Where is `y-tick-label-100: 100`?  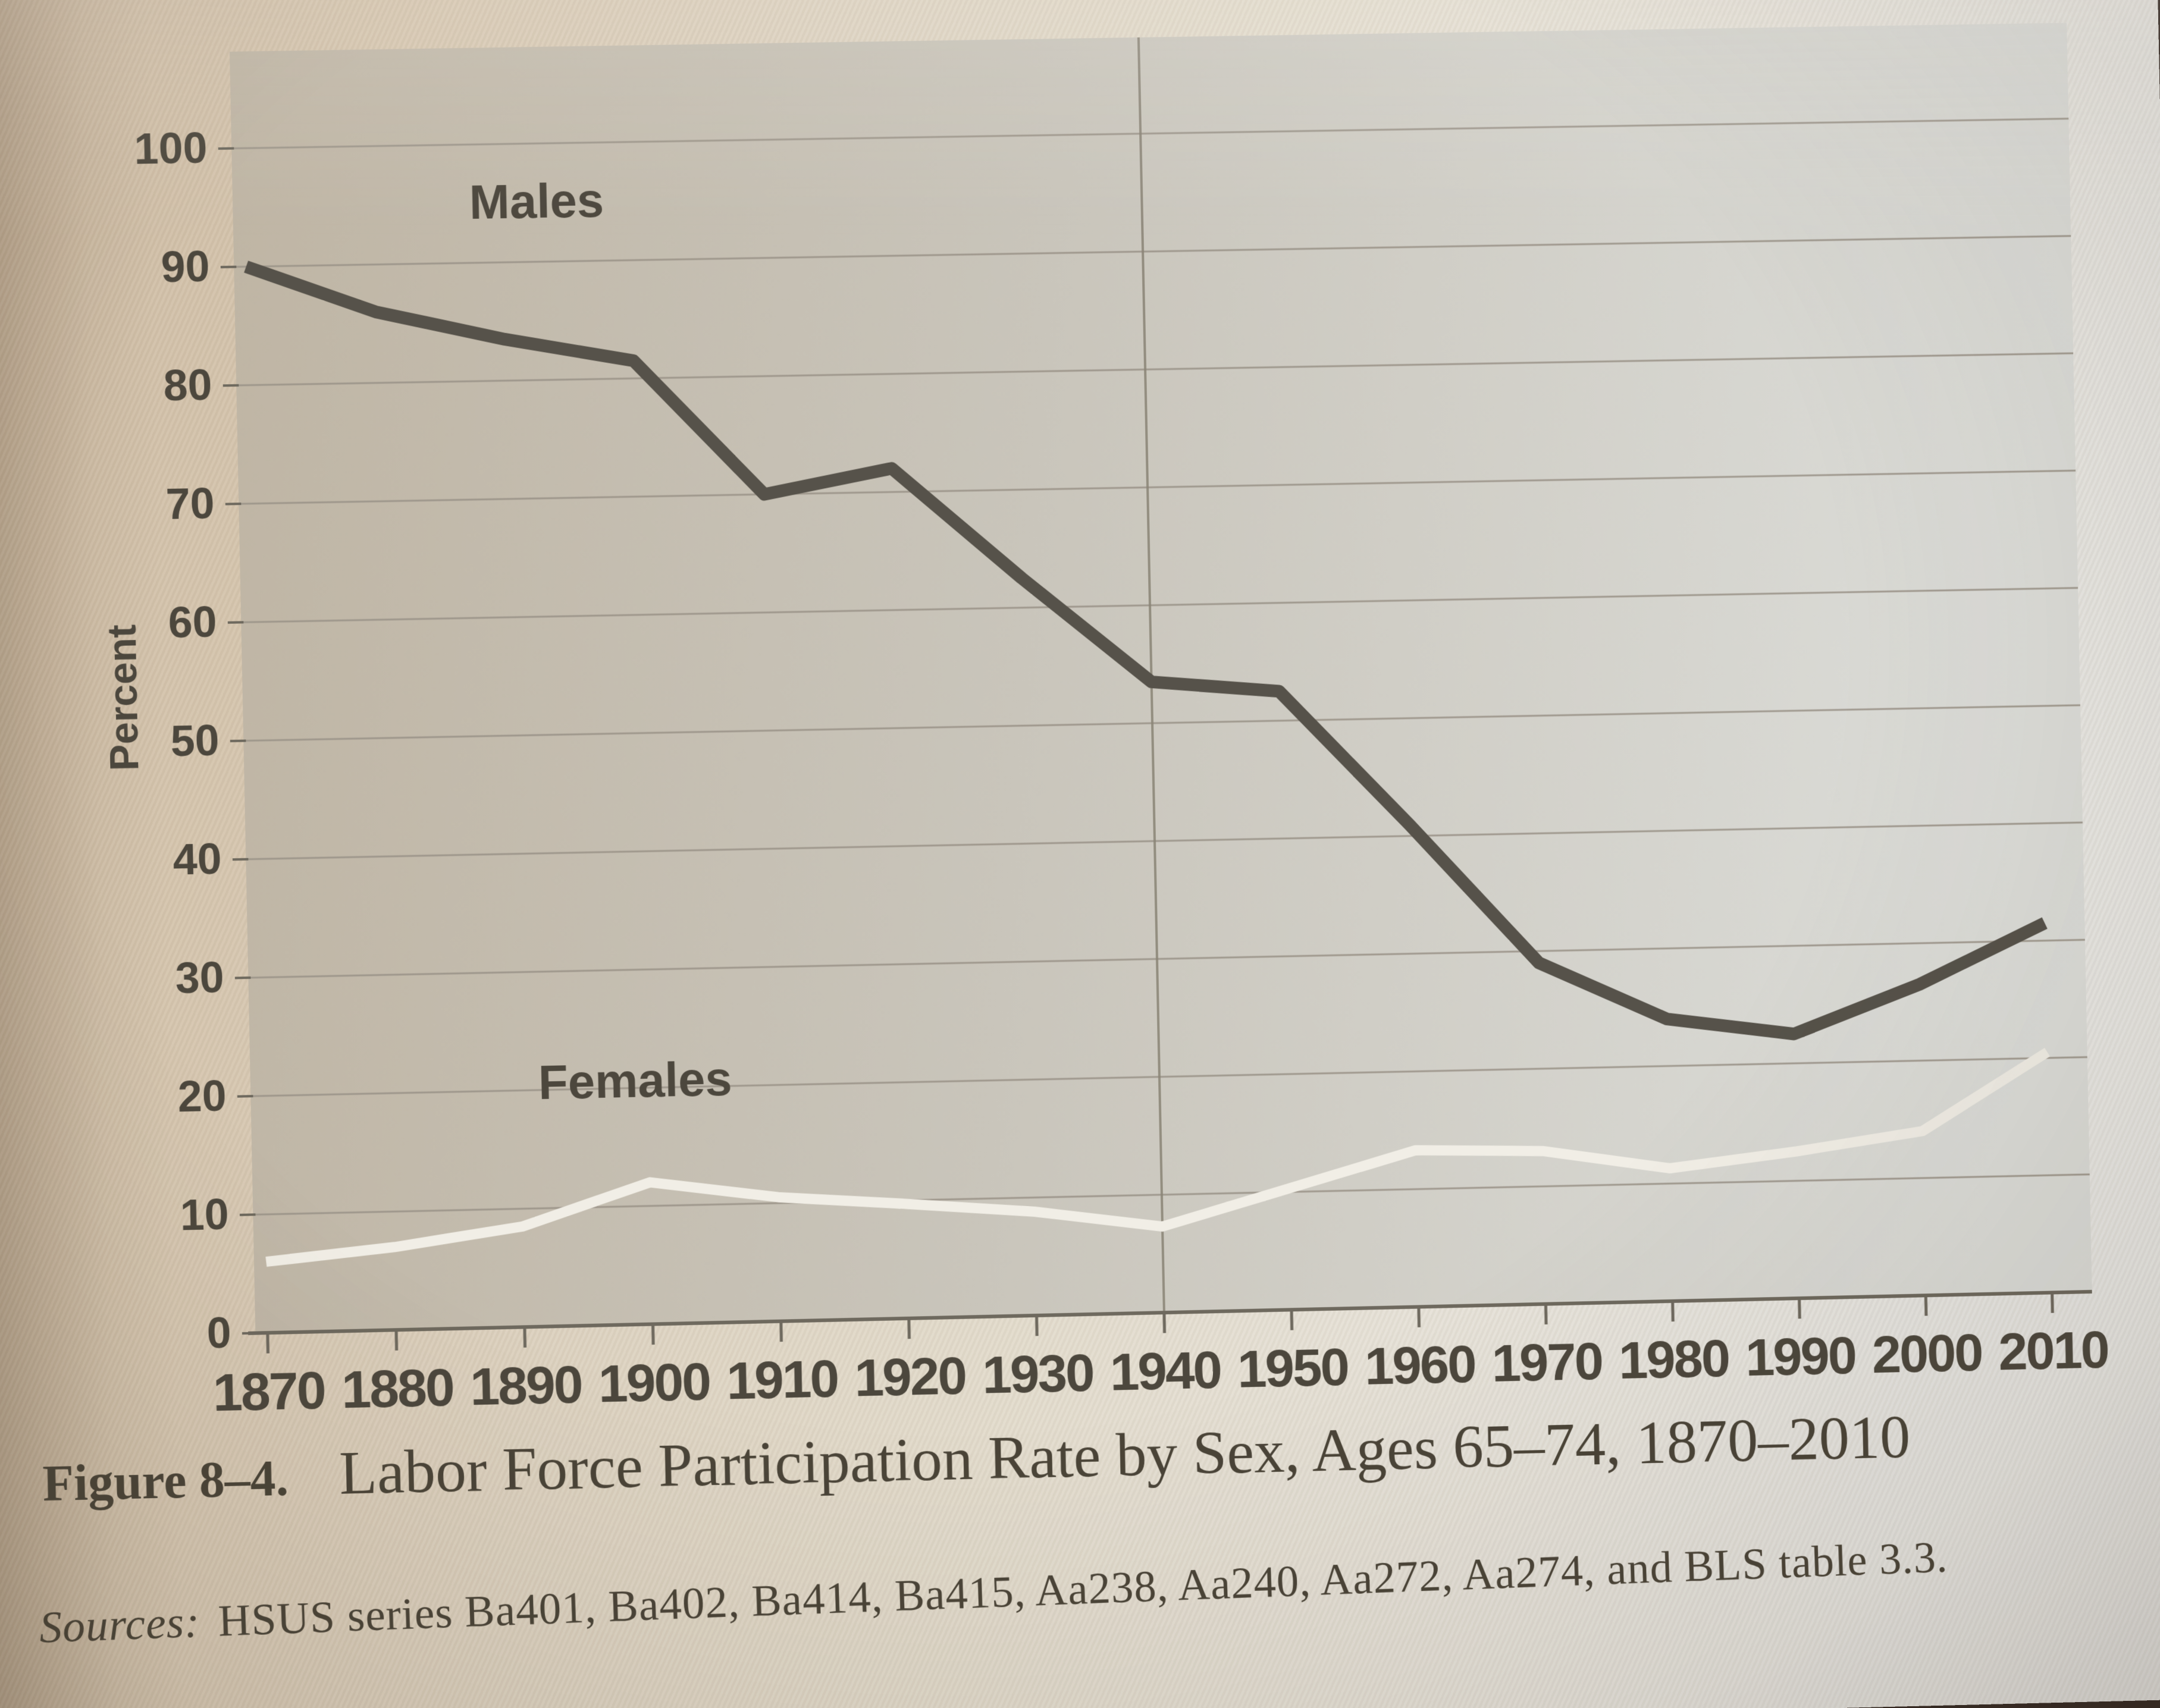
y-tick-label-100: 100 is located at coordinates (170, 149).